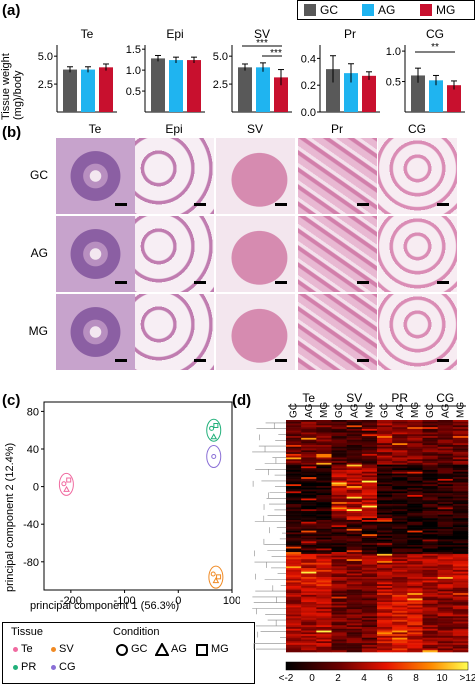  What do you see at coordinates (11, 10) in the screenshot?
I see `panel-a-label: (a)` at bounding box center [11, 10].